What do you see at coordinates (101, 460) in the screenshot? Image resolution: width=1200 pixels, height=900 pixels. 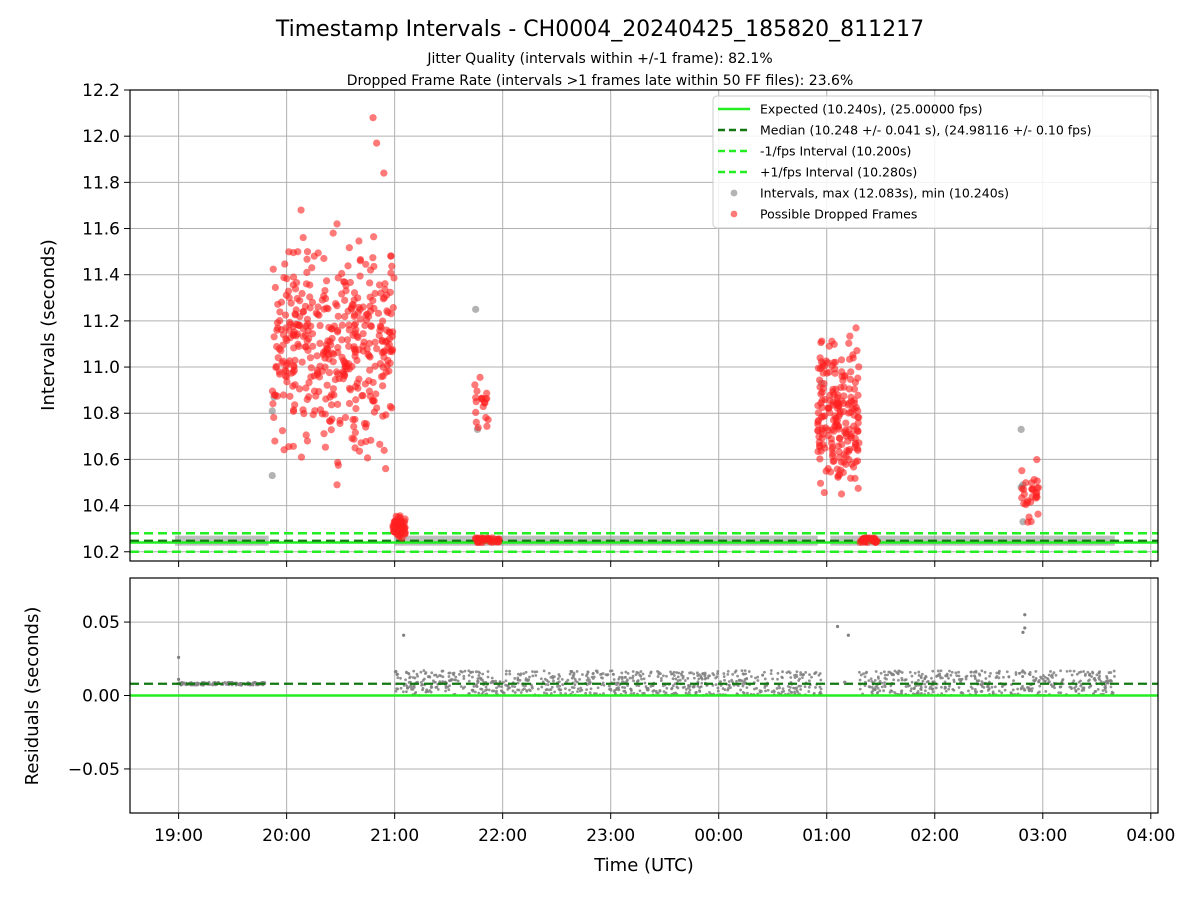 I see `y-tick-label: 10.6` at bounding box center [101, 460].